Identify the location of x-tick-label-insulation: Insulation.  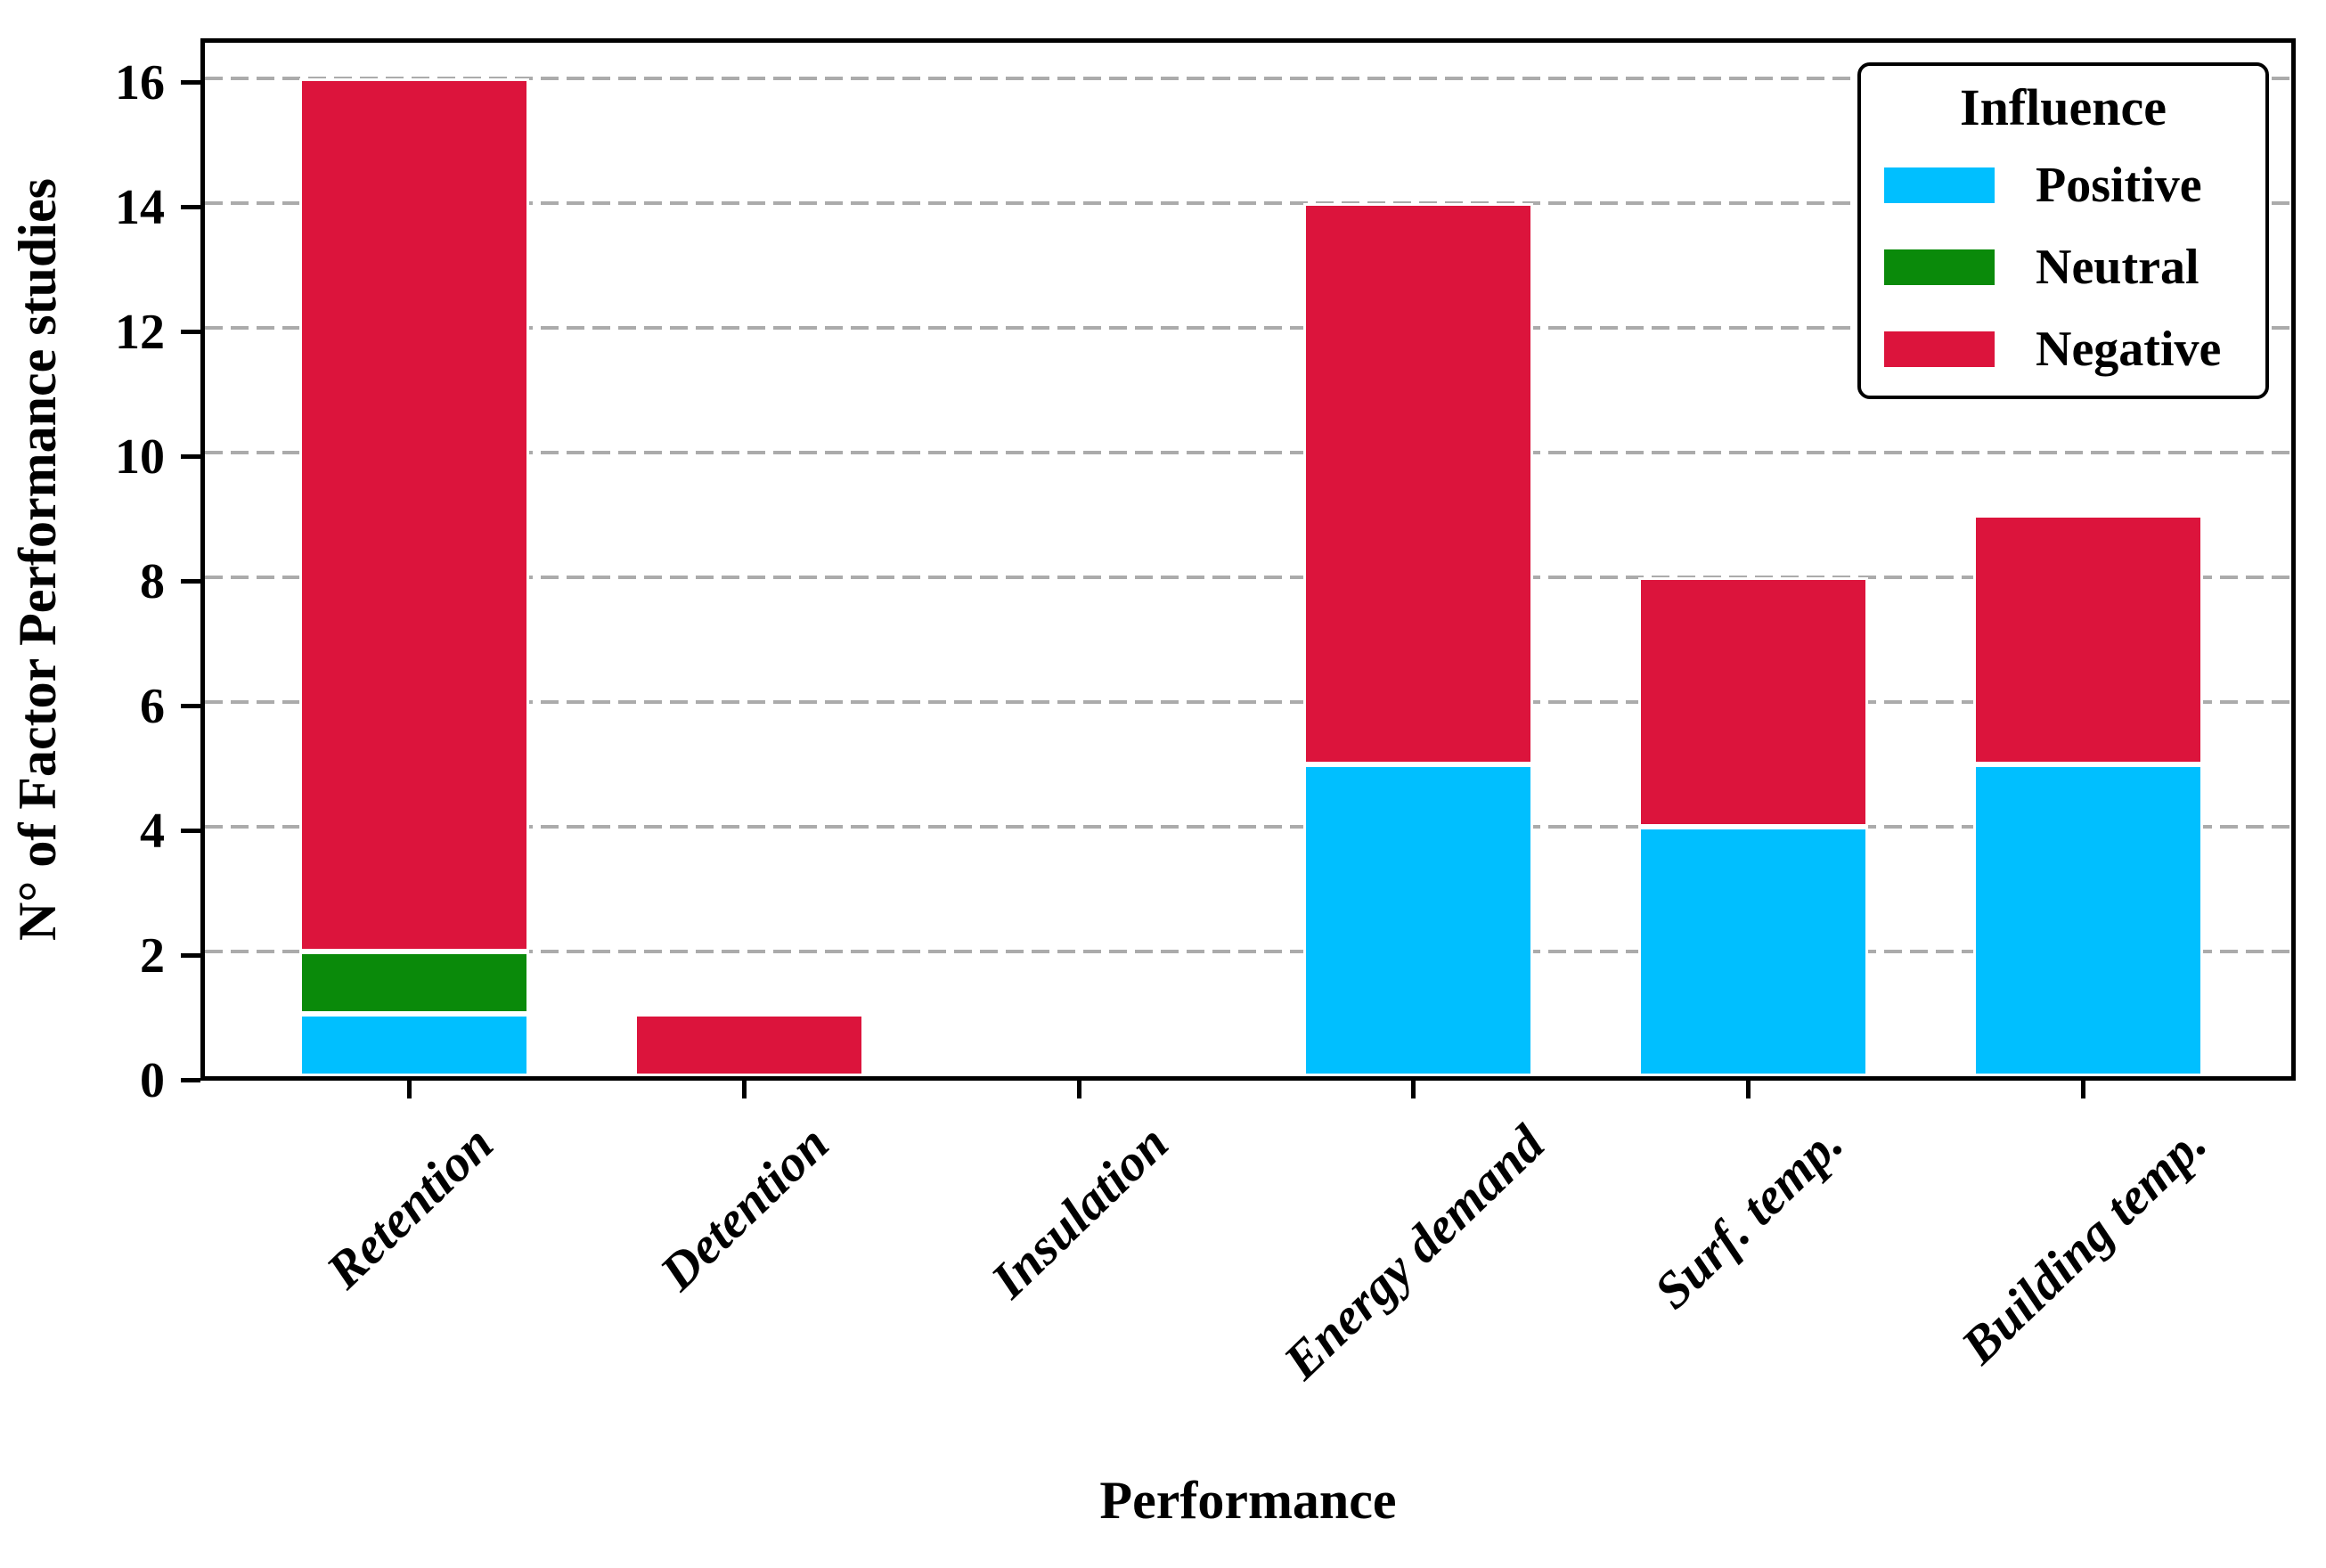
(1079, 1212).